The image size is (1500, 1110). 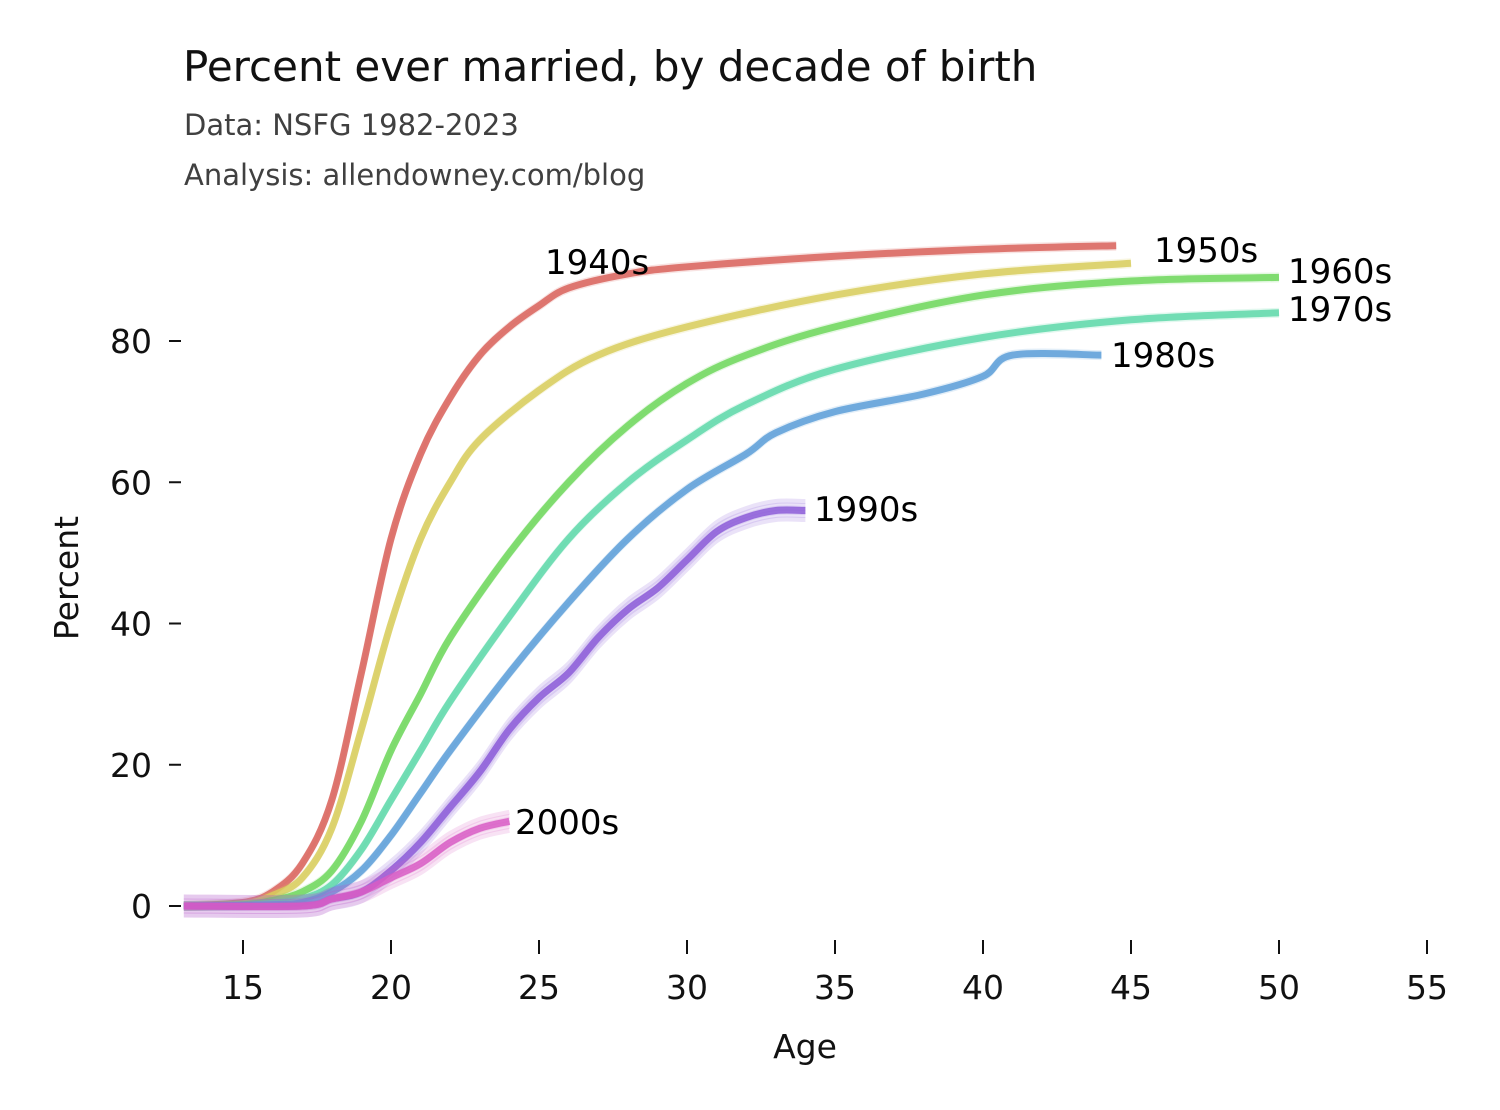 What do you see at coordinates (687, 987) in the screenshot?
I see `x-tick-label: 30` at bounding box center [687, 987].